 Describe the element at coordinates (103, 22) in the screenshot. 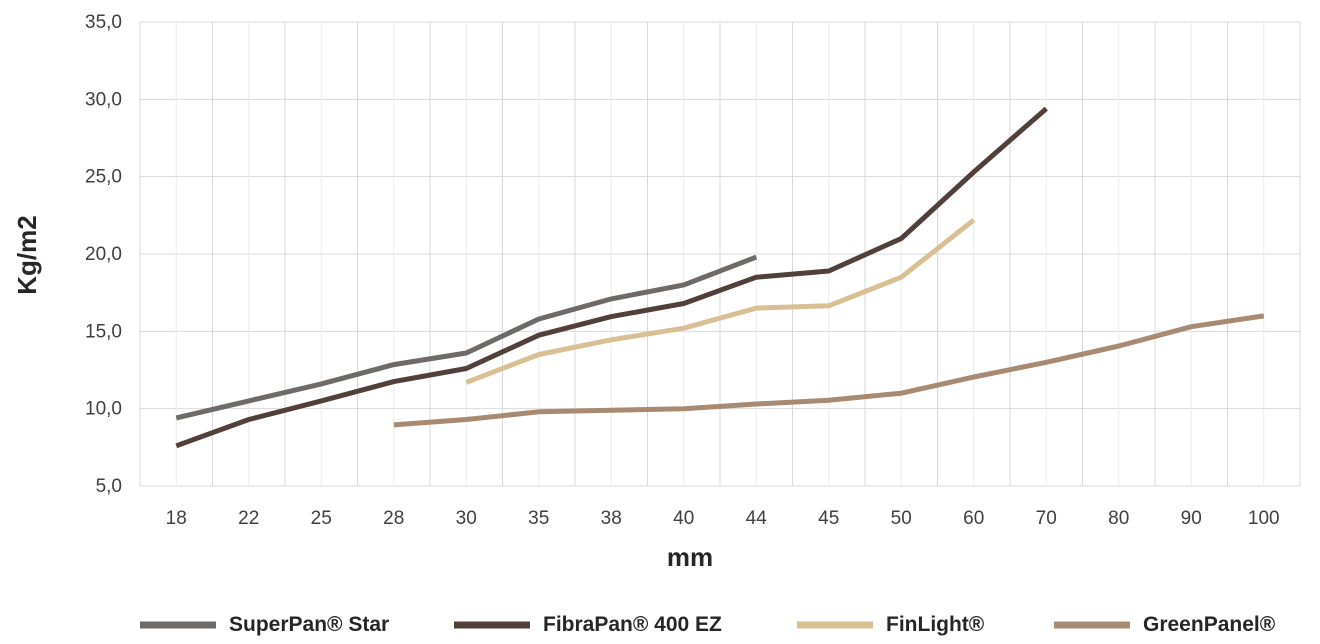

I see `y-tick-label: 35,0` at that location.